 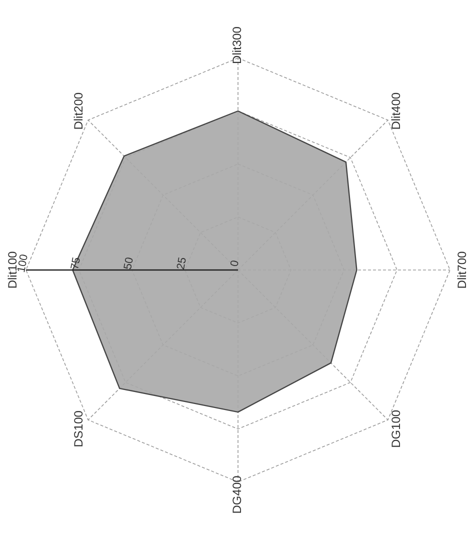 What do you see at coordinates (76, 263) in the screenshot?
I see `y-tick-label: 75` at bounding box center [76, 263].